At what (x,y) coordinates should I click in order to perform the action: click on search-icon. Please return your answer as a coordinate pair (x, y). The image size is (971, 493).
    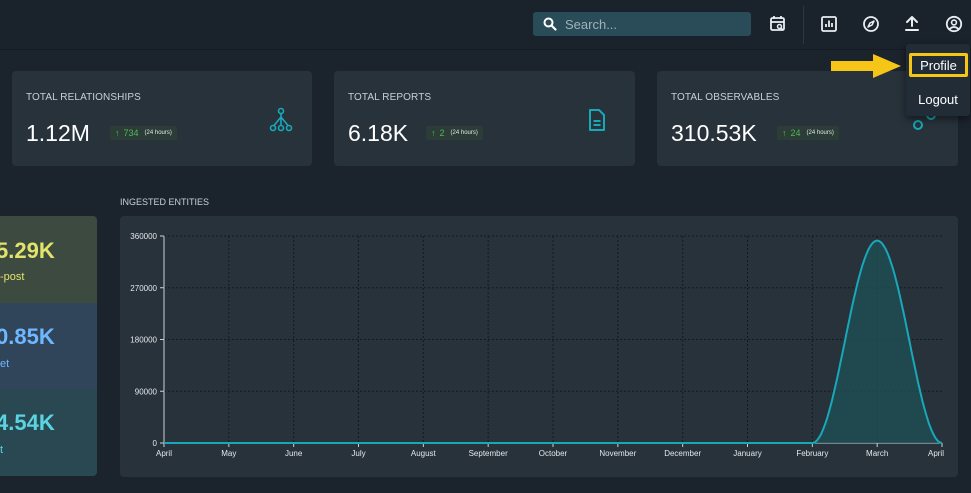
    Looking at the image, I should click on (550, 24).